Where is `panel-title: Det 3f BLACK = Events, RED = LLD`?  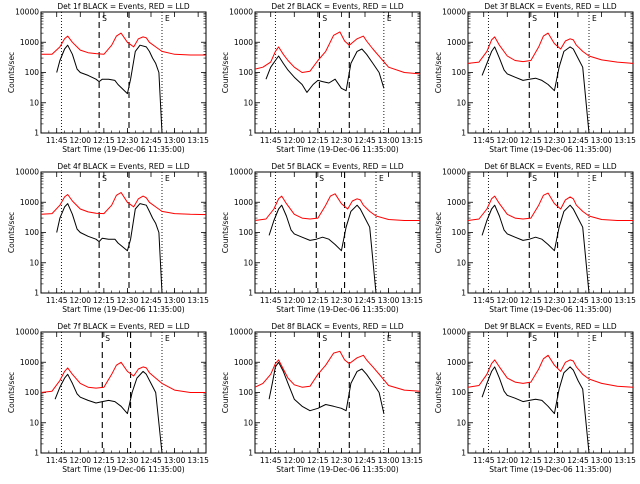 panel-title: Det 3f BLACK = Events, RED = LLD is located at coordinates (550, 6).